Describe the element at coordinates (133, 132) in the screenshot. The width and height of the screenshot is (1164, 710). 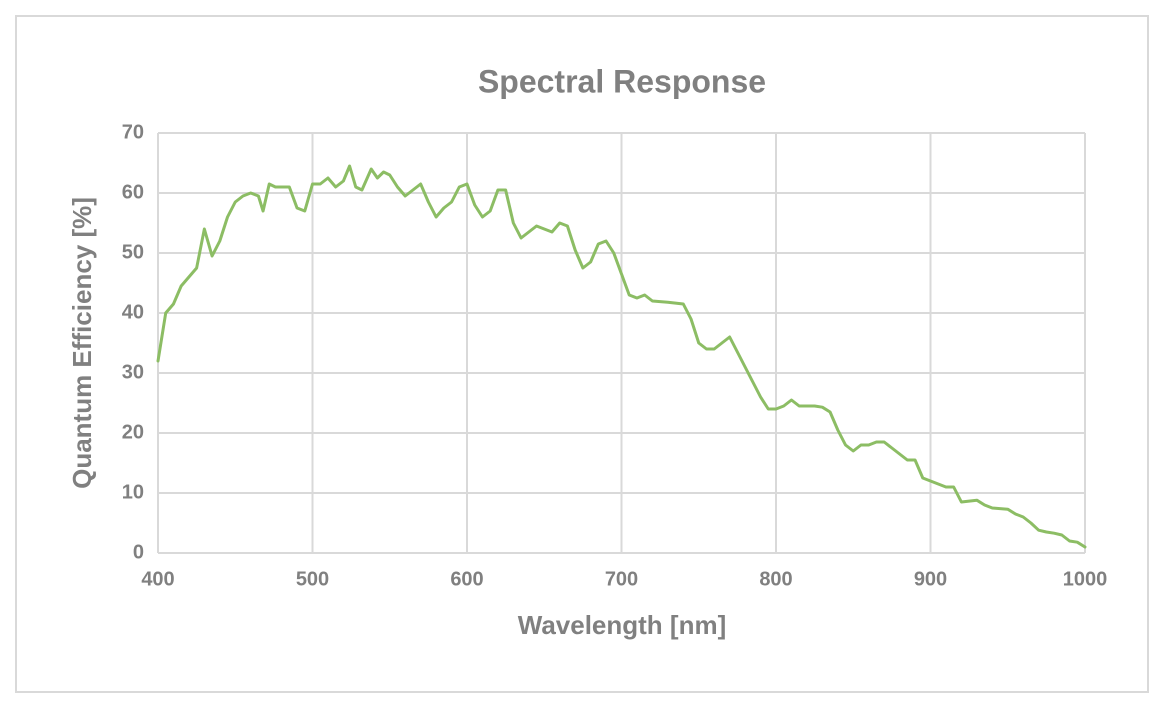
I see `y-tick-label: 70` at that location.